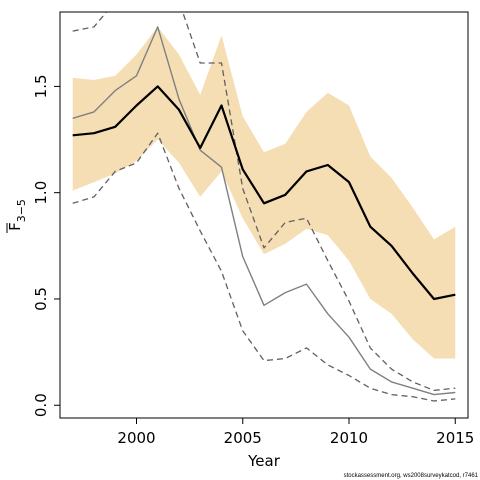  I want to click on y-axis-title-main: F, so click(15, 226).